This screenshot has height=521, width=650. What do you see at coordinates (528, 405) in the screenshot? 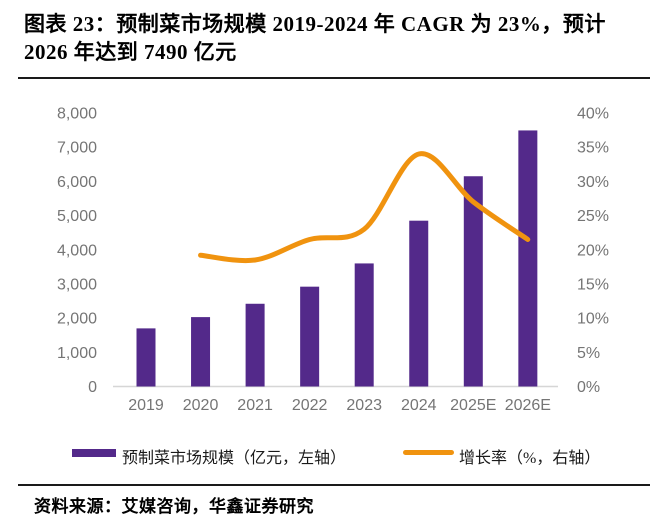
I see `x-axis-label-2026E: 2026E` at bounding box center [528, 405].